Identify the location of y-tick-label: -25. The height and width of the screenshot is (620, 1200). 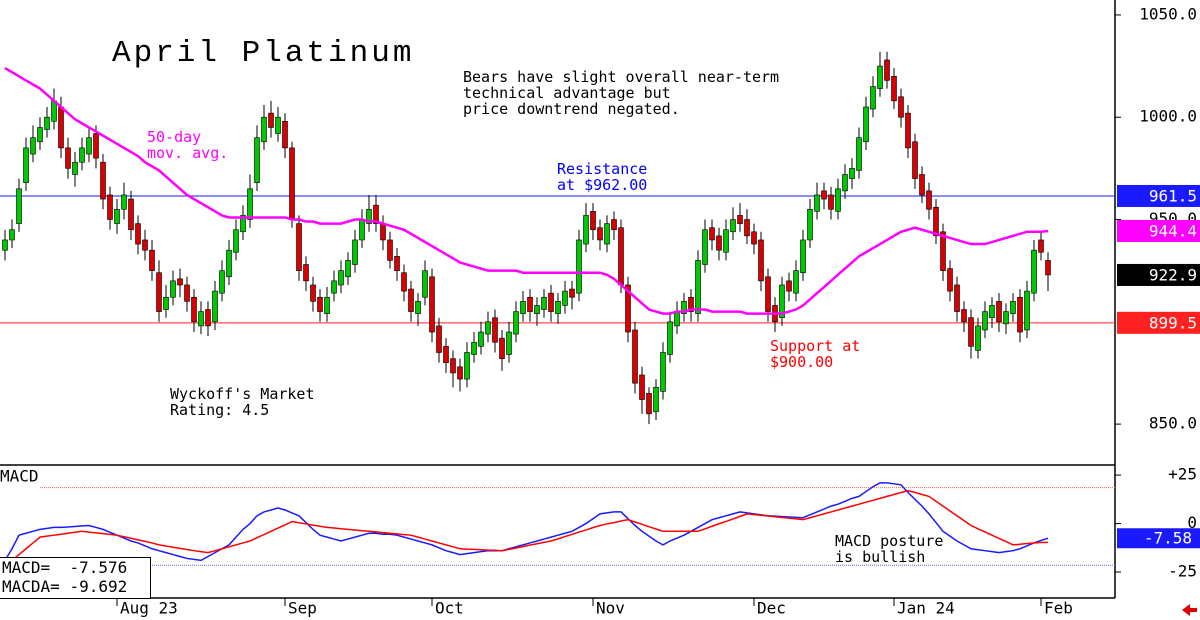
(1182, 571).